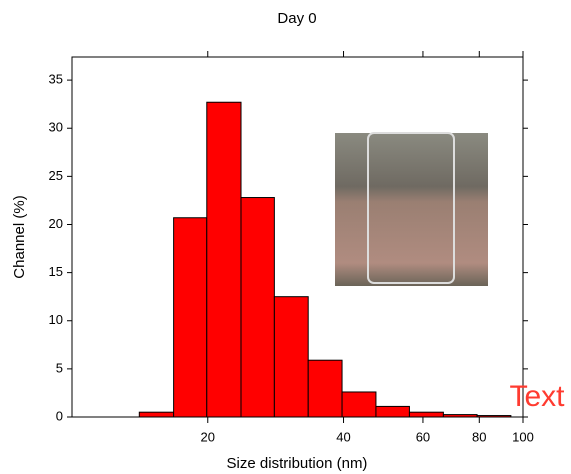  I want to click on chart-title: Day 0, so click(296, 18).